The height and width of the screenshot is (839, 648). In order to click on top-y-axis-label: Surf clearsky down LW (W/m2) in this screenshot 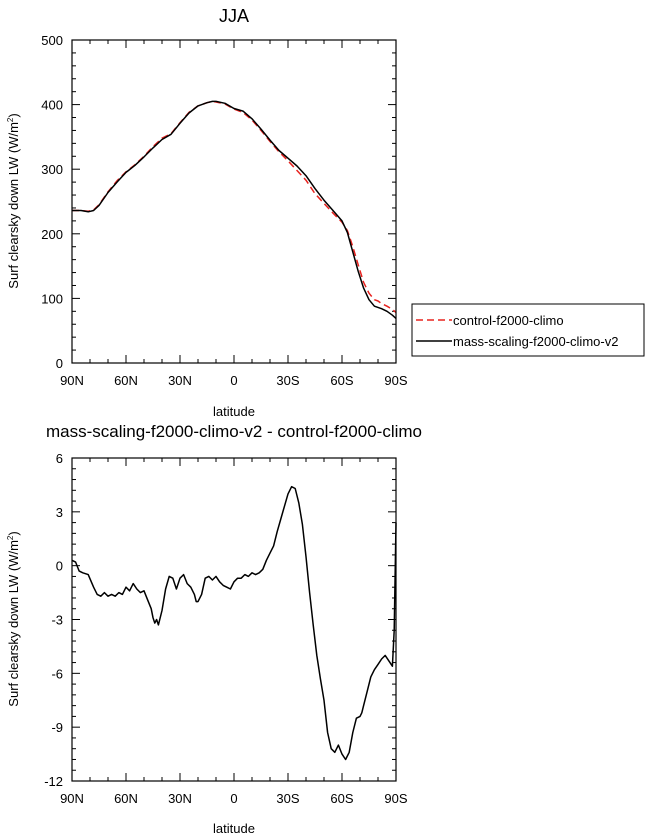, I will do `click(13, 200)`.